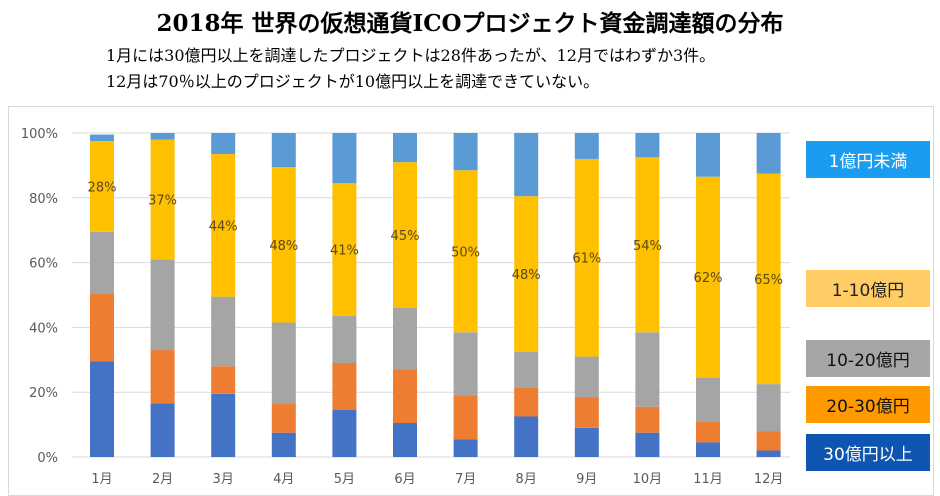  Describe the element at coordinates (43, 199) in the screenshot. I see `y-tick-label: 80%` at that location.